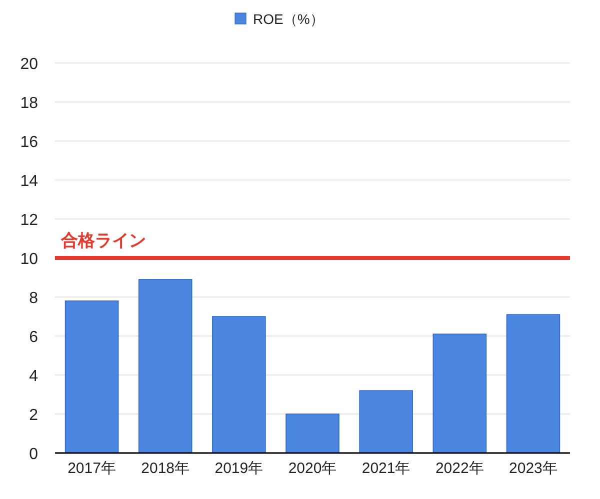 This screenshot has height=499, width=600. I want to click on y-tick-label: 2, so click(33, 415).